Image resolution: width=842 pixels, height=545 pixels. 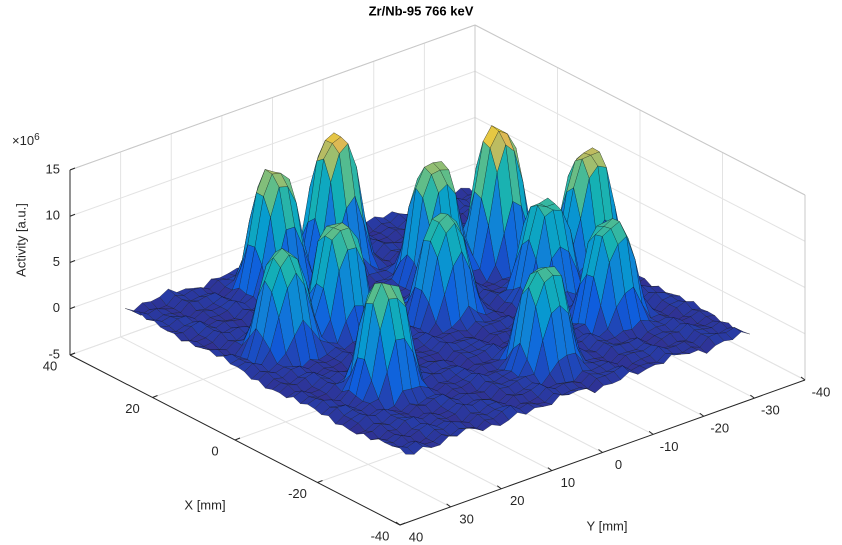 I want to click on chart-title: Zr/Nb-95 766 keV, so click(x=421, y=10).